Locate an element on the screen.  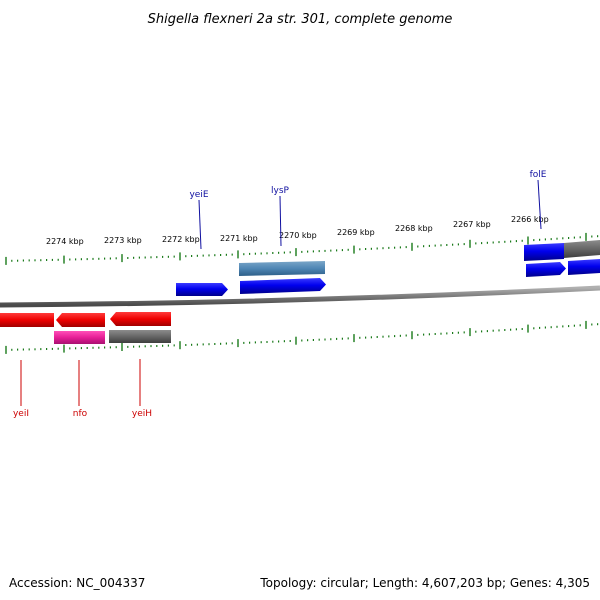
gene-feature-yeiI is located at coordinates (27, 320).